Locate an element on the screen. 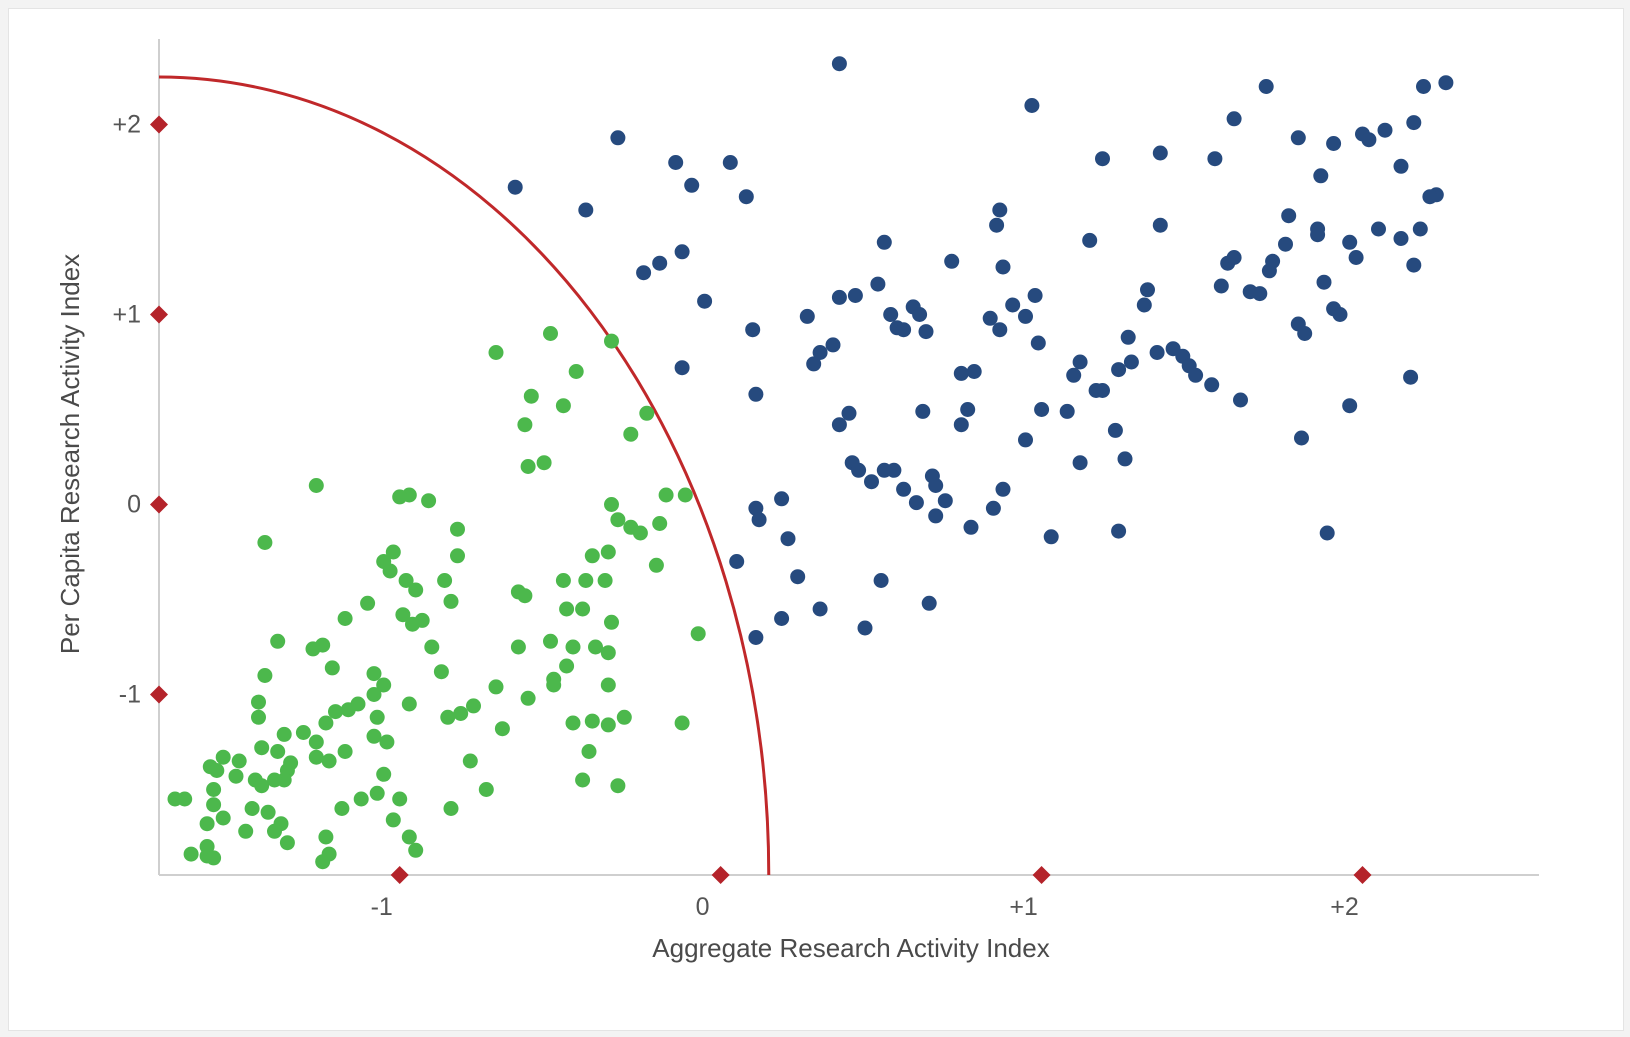 The image size is (1630, 1037). y-tick-label: +2 is located at coordinates (126, 125).